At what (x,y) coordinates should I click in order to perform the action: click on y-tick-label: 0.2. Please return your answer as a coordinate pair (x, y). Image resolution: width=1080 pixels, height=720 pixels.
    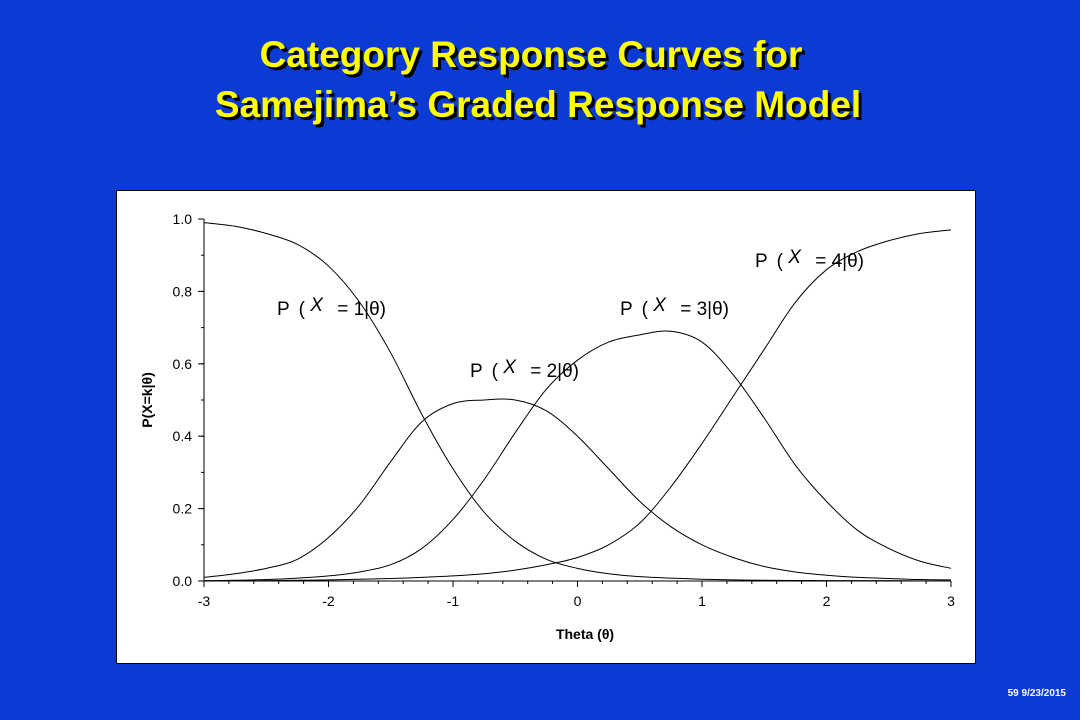
    Looking at the image, I should click on (183, 509).